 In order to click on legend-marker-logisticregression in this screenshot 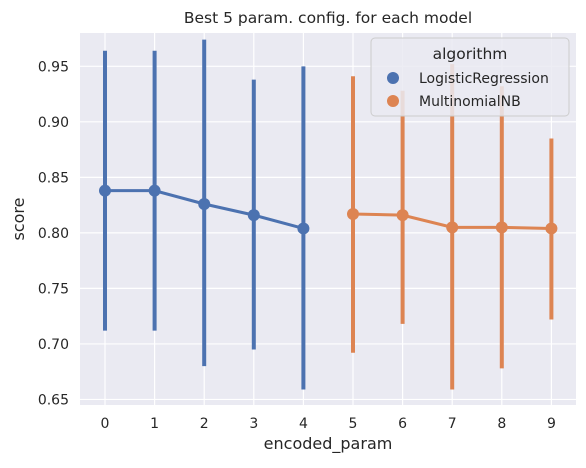, I will do `click(393, 78)`.